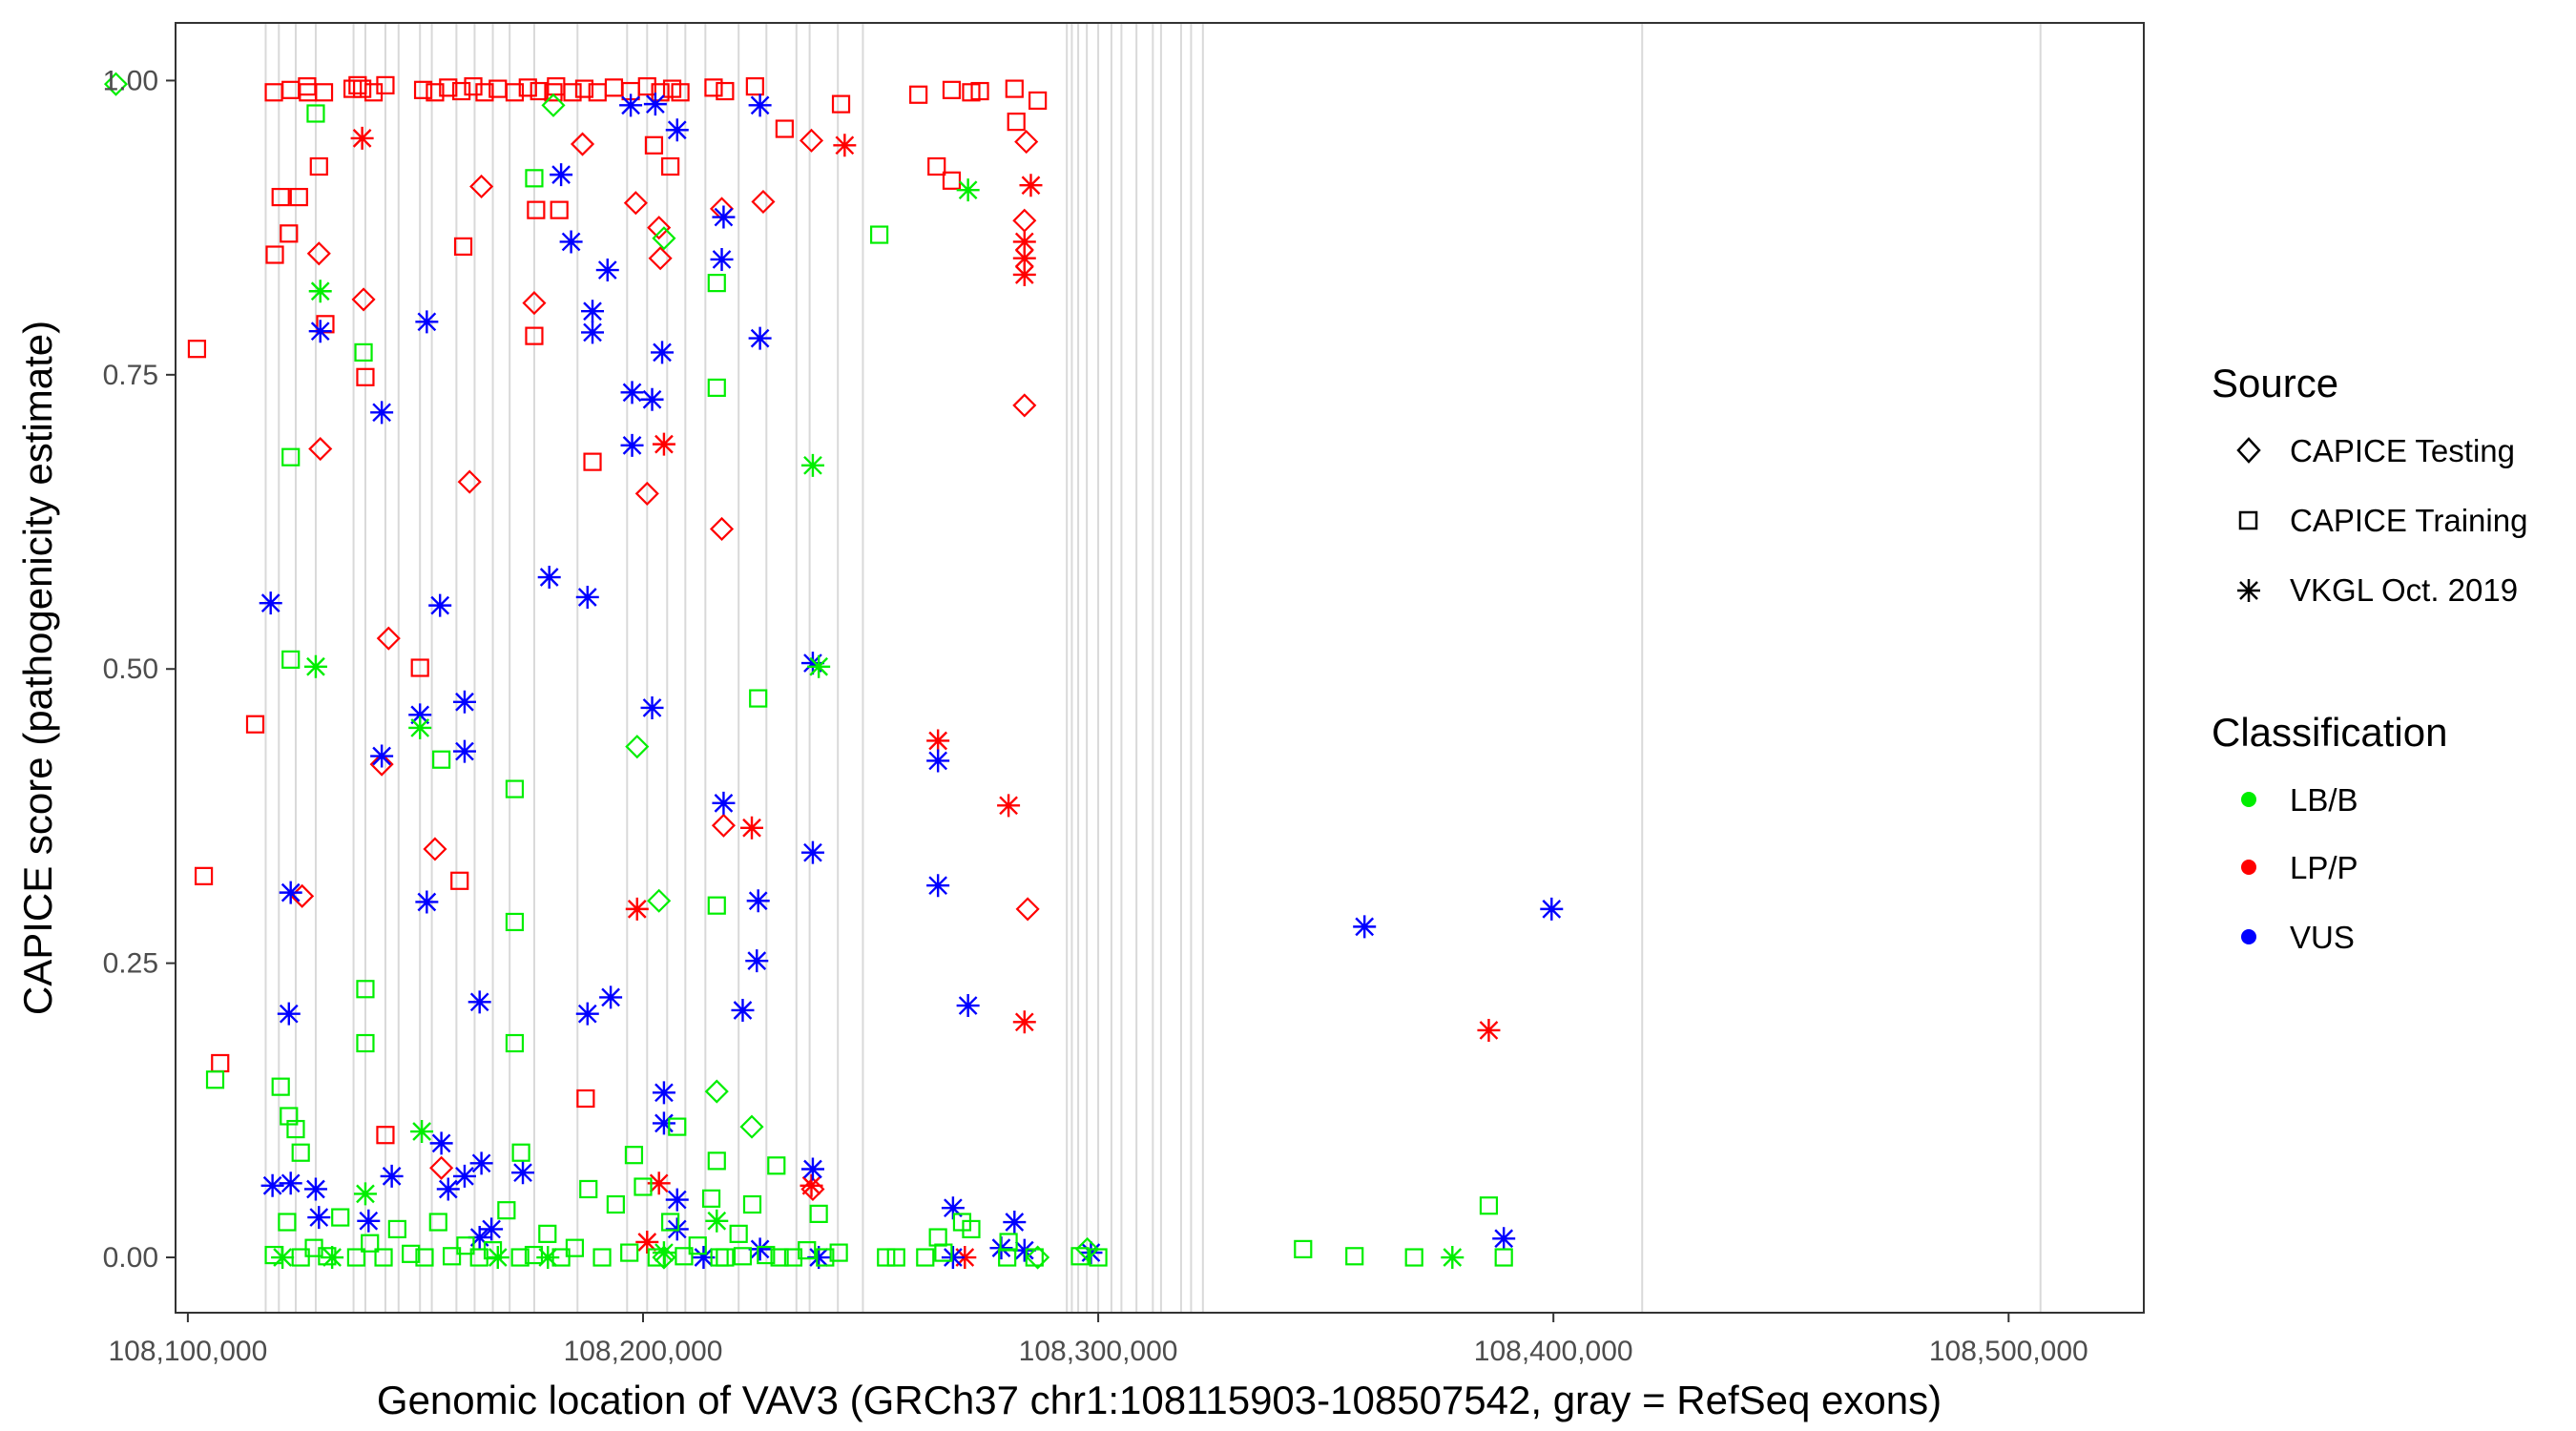 The width and height of the screenshot is (2576, 1431). I want to click on y-tick-label: 0.25, so click(130, 964).